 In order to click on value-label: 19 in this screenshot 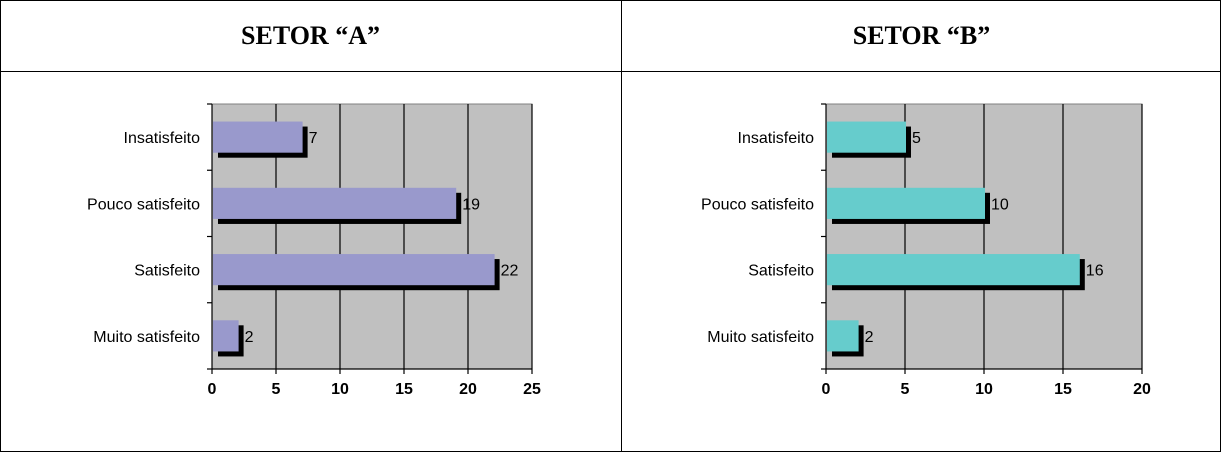, I will do `click(471, 204)`.